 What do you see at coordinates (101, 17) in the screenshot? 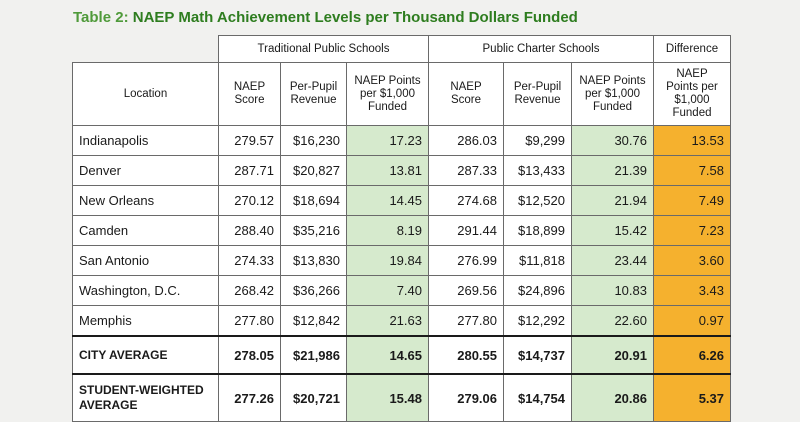
I see `table-caption-label: Table 2:` at bounding box center [101, 17].